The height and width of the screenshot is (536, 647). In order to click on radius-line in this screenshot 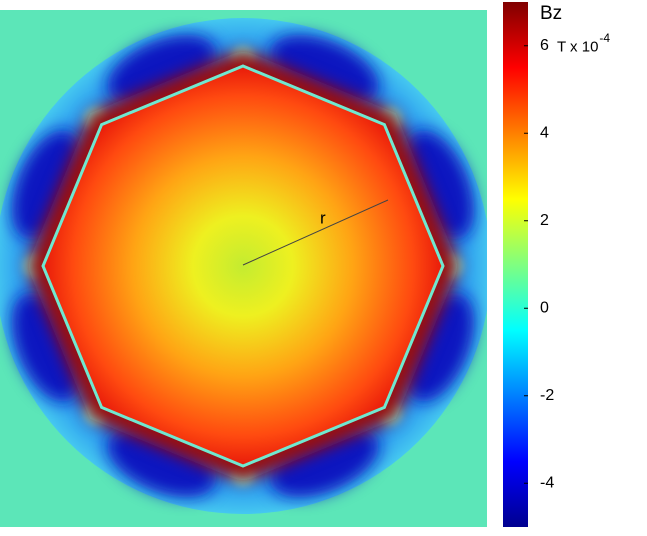, I will do `click(315, 232)`.